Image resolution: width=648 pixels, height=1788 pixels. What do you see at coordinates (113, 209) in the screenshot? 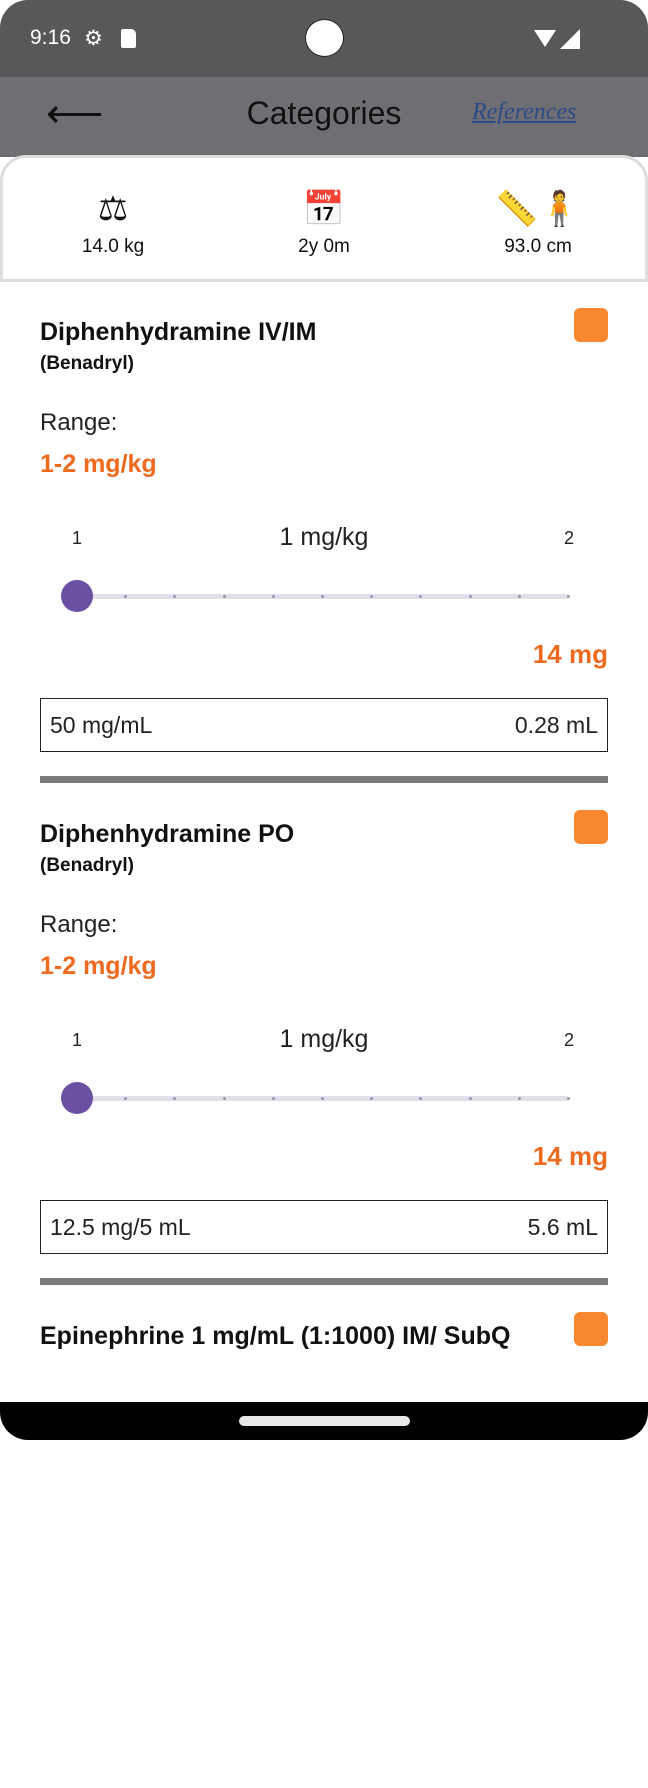
I see `scale-icon: ⚖` at bounding box center [113, 209].